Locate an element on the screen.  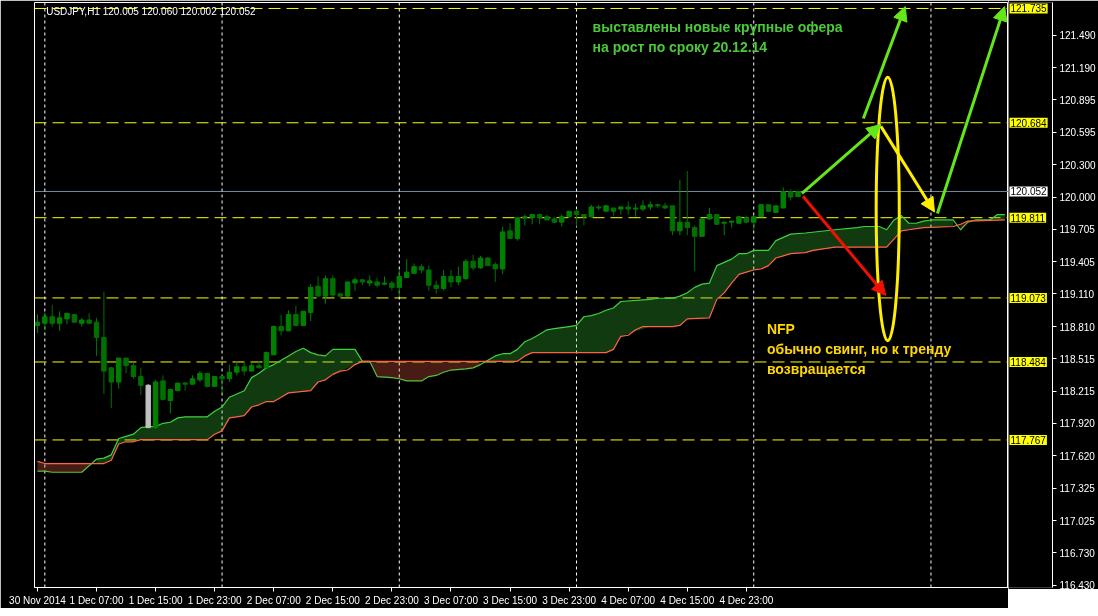
y-tick-label: 119.705 is located at coordinates (1077, 230).